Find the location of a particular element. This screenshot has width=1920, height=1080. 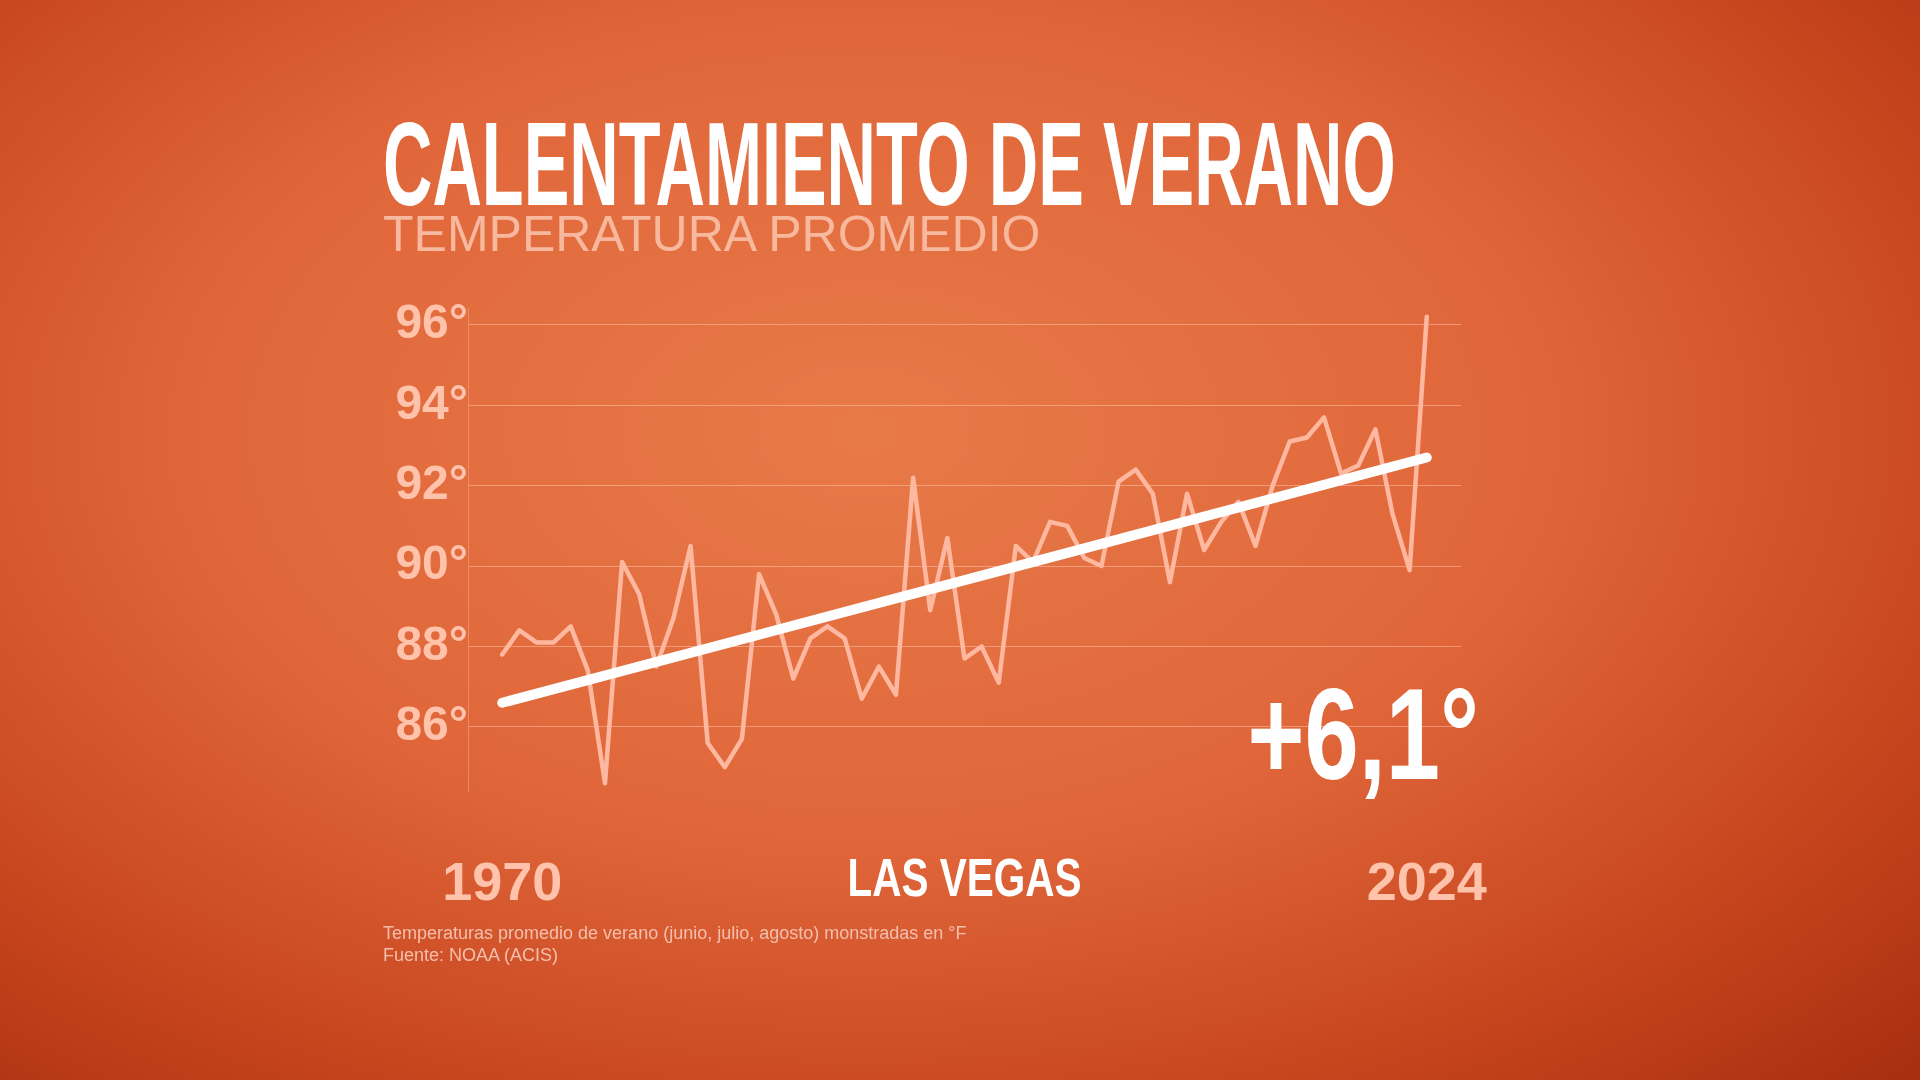

y-tick-label: 96° is located at coordinates (431, 322).